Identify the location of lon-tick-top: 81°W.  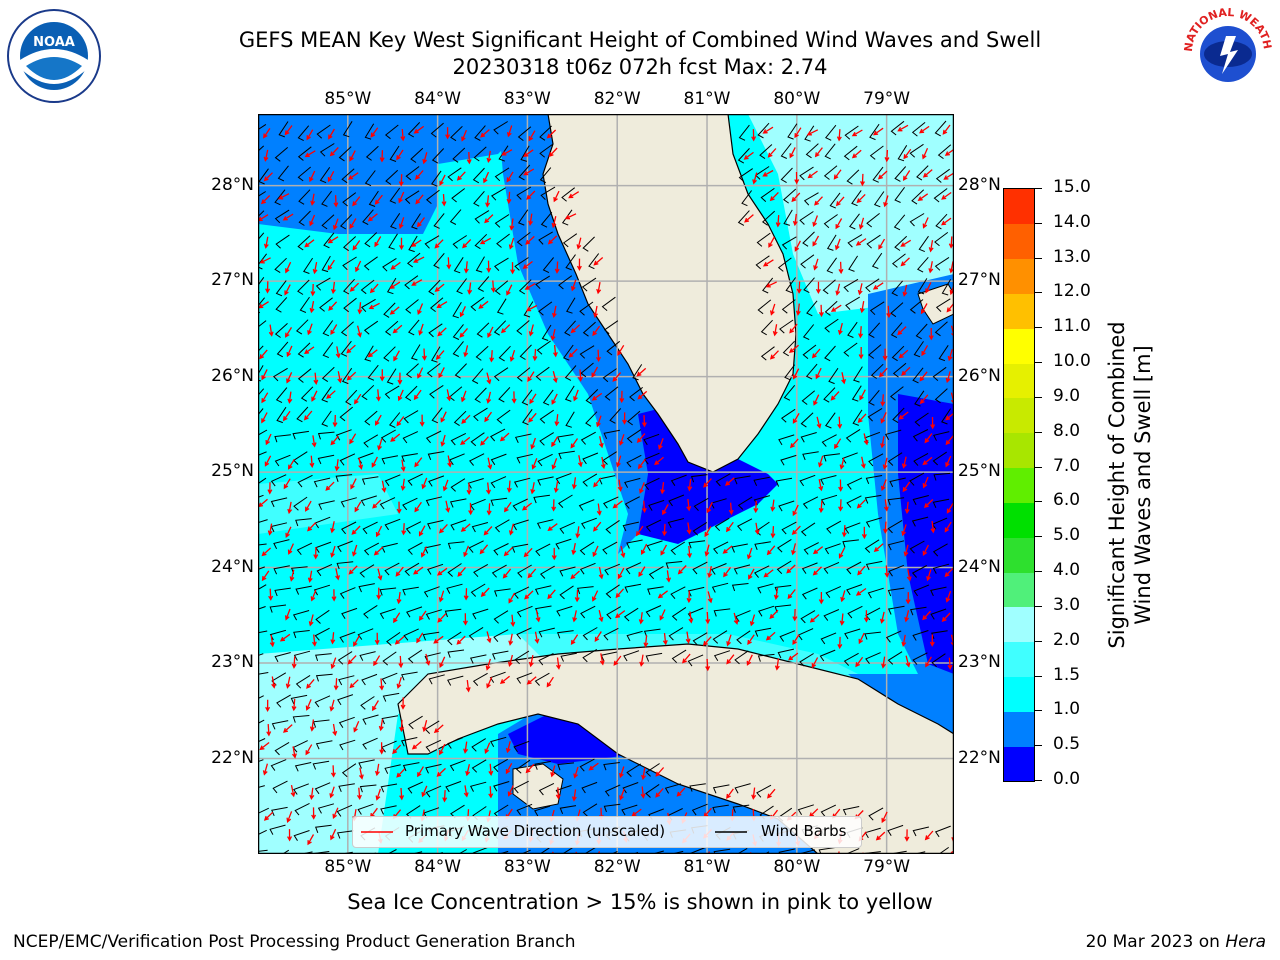
(707, 99).